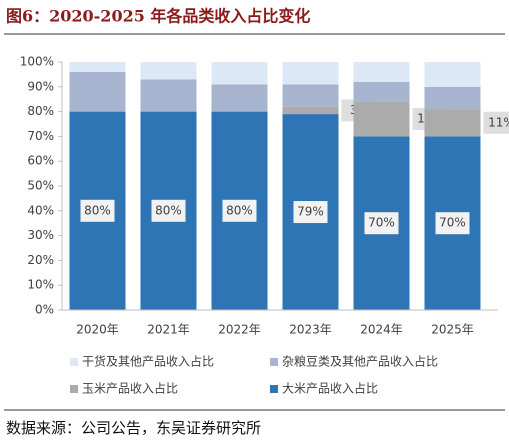  Describe the element at coordinates (40, 111) in the screenshot. I see `y-tick-label: 80%` at that location.